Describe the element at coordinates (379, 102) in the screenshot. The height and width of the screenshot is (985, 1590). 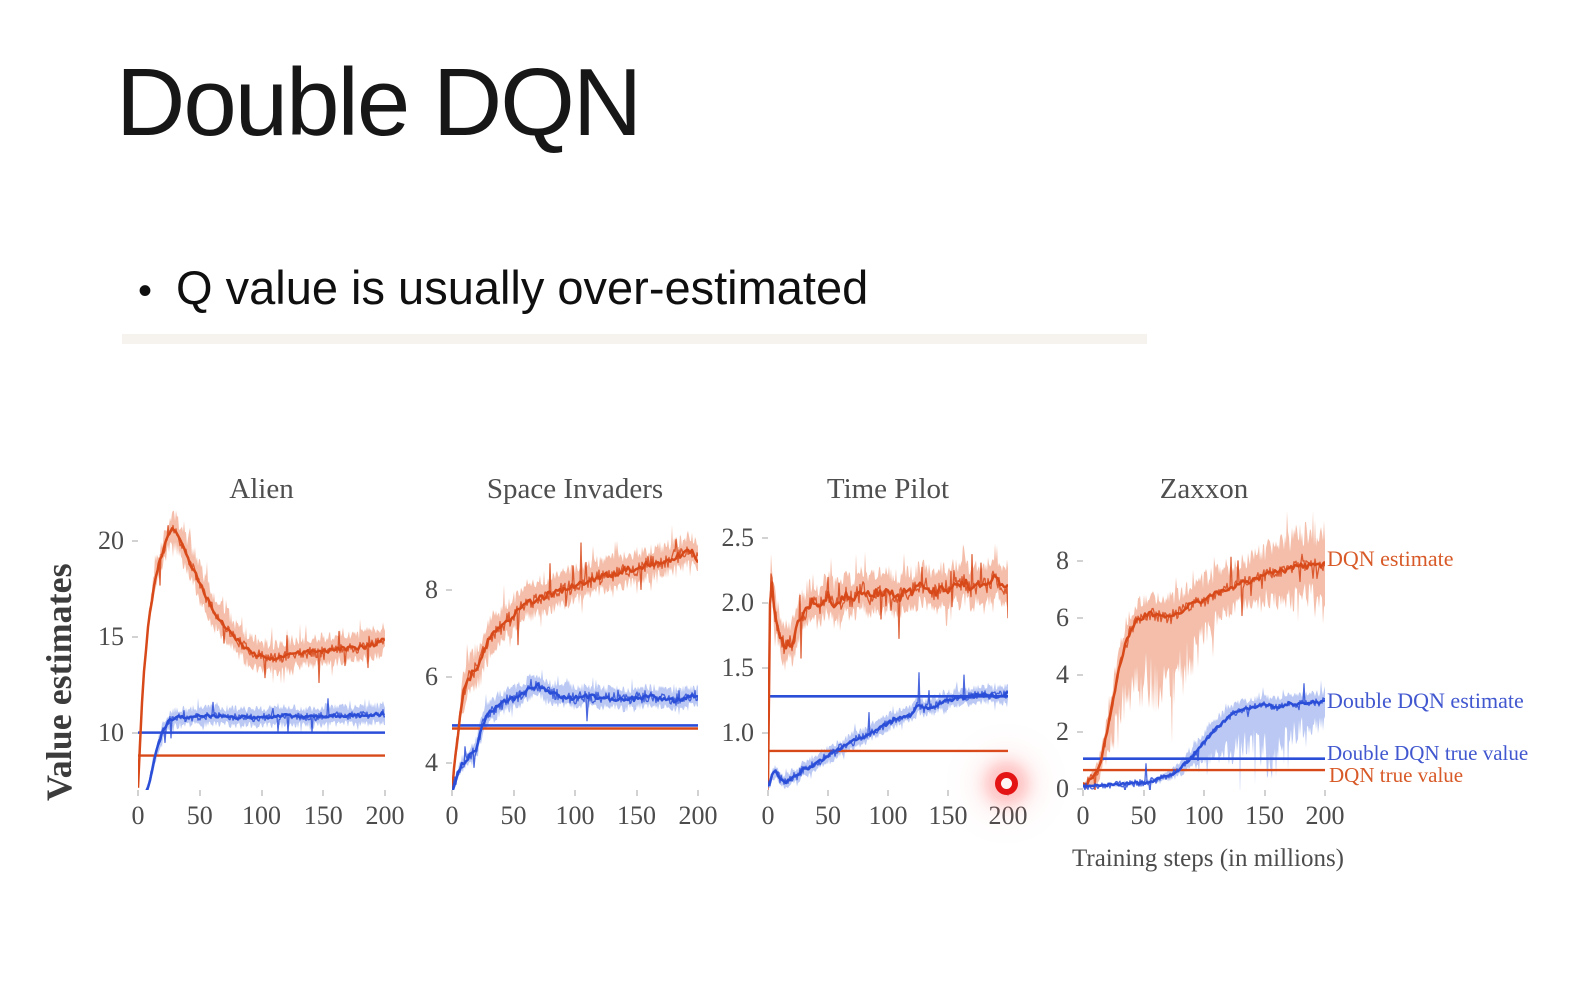
I see `slide-title: Double DQN` at that location.